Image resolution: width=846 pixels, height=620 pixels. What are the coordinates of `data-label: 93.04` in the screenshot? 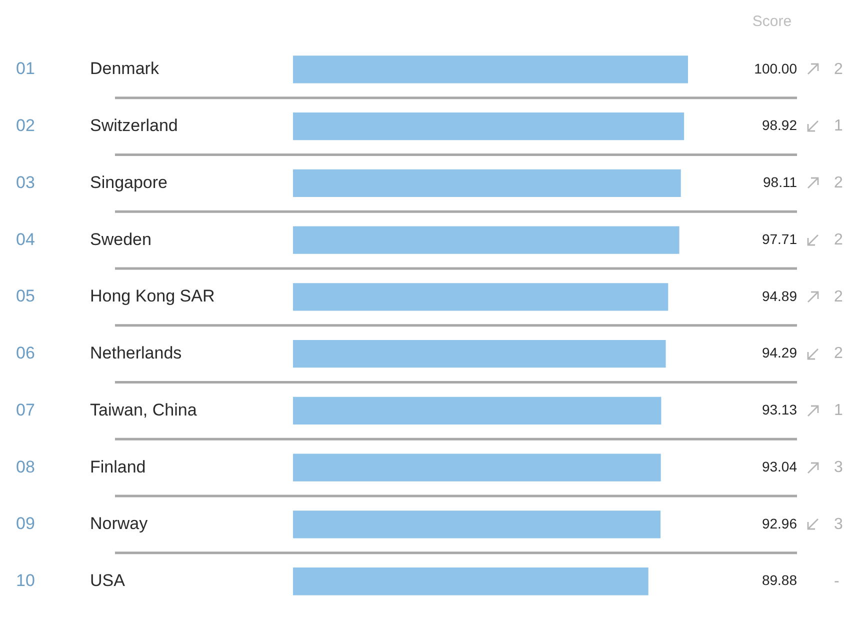 It's located at (780, 466).